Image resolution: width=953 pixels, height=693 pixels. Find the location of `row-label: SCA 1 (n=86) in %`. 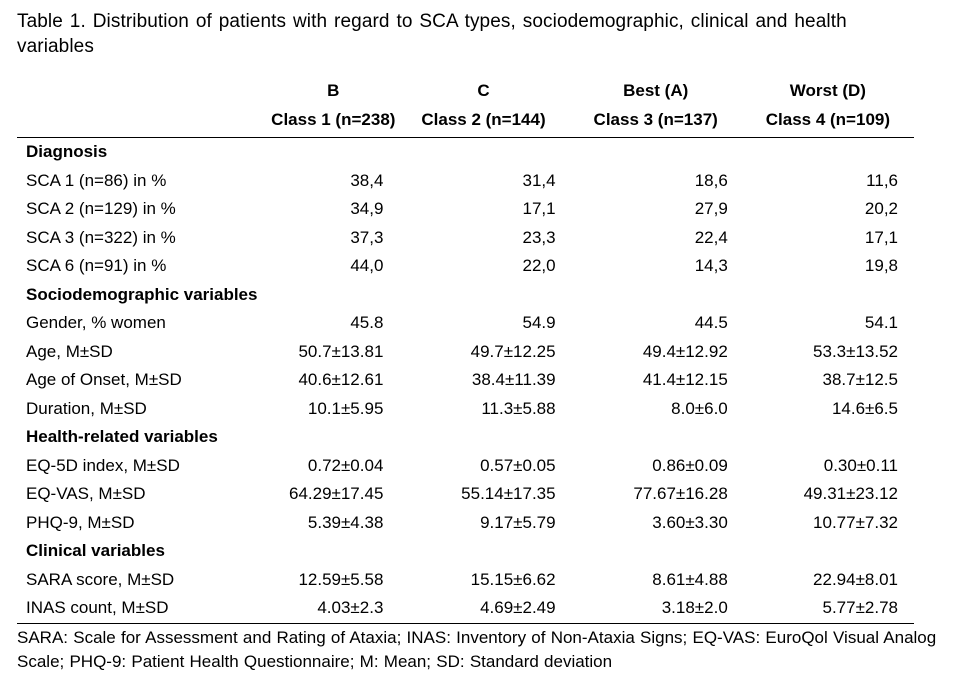

row-label: SCA 1 (n=86) in % is located at coordinates (96, 180).